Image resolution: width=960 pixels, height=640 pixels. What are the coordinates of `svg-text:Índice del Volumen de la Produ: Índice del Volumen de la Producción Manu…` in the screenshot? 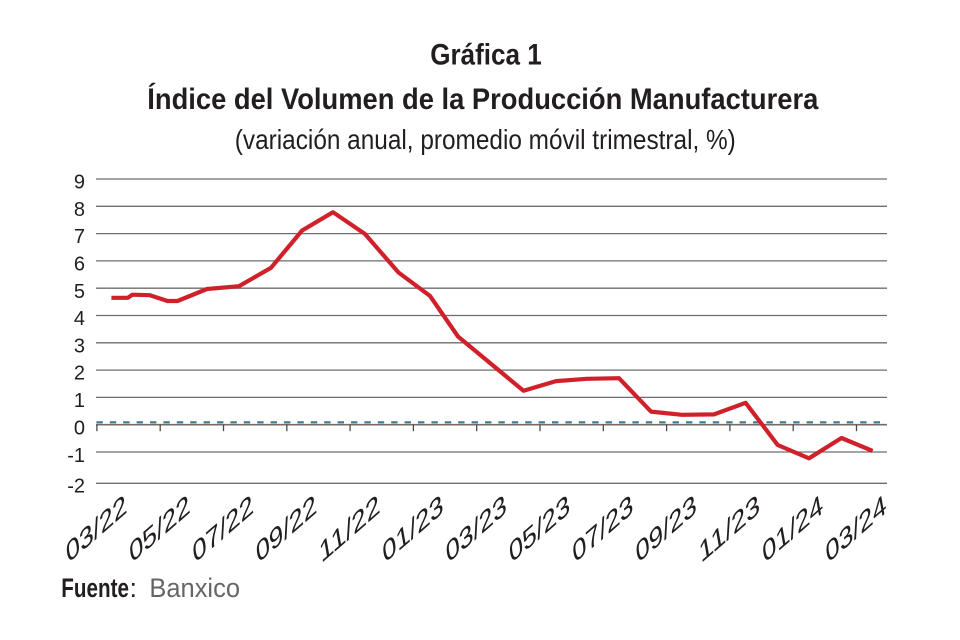 It's located at (483, 99).